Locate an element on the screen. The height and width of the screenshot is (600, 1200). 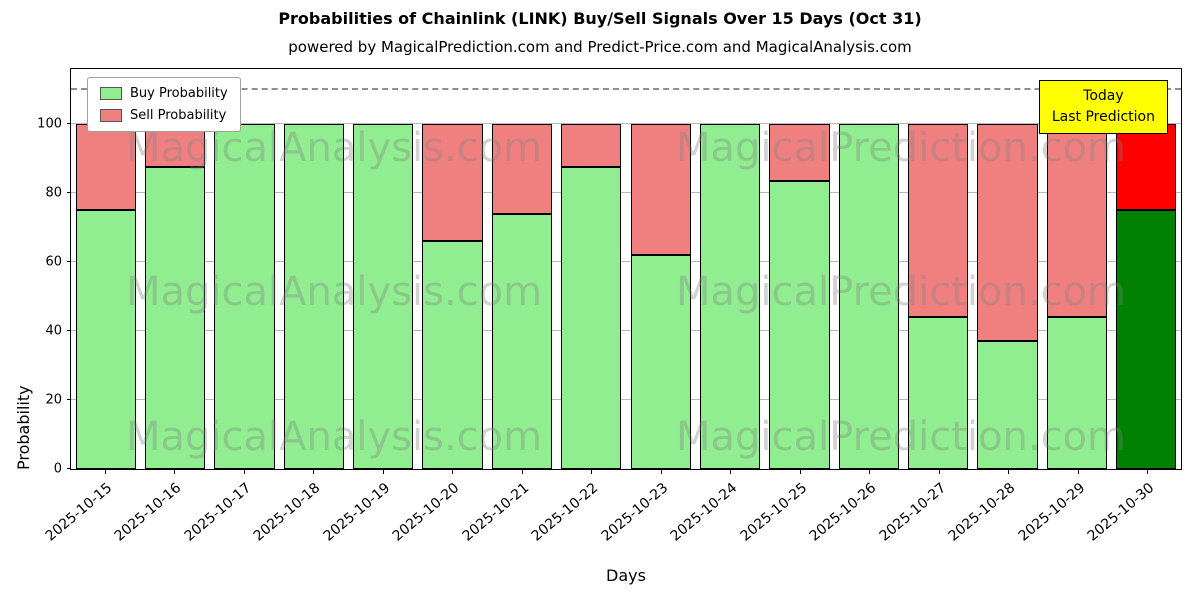
legend-label-sell: Sell Probability is located at coordinates (178, 115).